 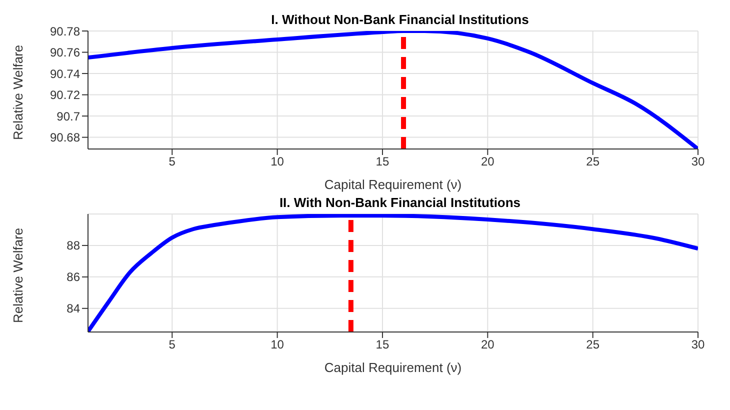 What do you see at coordinates (400, 202) in the screenshot?
I see `chart-title: II. With Non-Bank Financial Institutions` at bounding box center [400, 202].